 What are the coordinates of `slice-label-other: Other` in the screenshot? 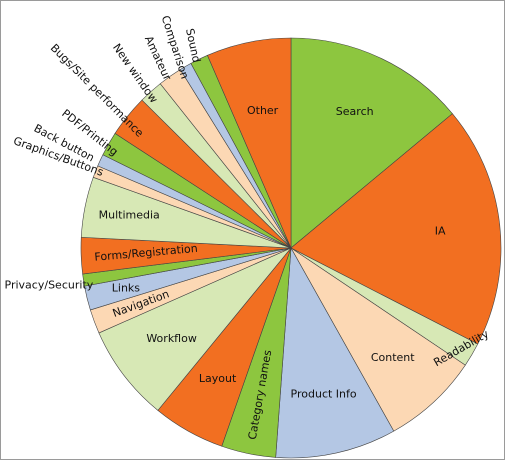 It's located at (263, 110).